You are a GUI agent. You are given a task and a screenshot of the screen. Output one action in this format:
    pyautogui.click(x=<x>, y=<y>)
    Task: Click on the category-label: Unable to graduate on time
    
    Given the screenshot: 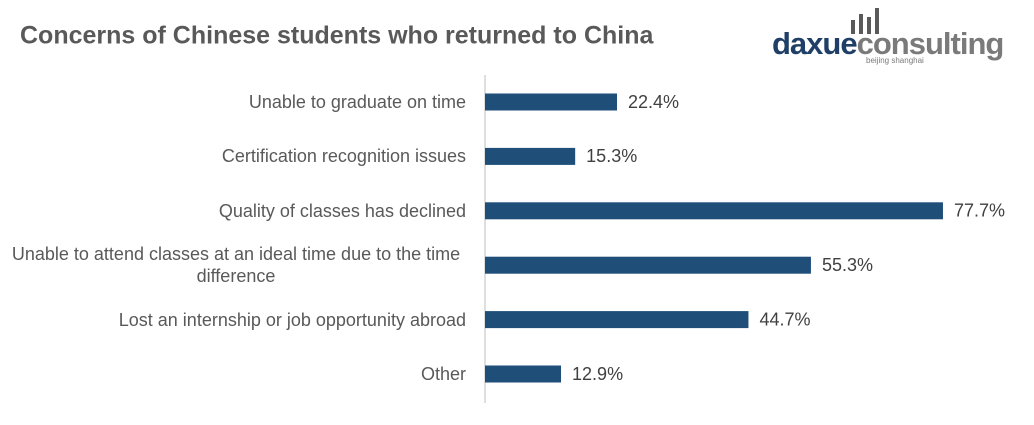 What is the action you would take?
    pyautogui.click(x=357, y=102)
    